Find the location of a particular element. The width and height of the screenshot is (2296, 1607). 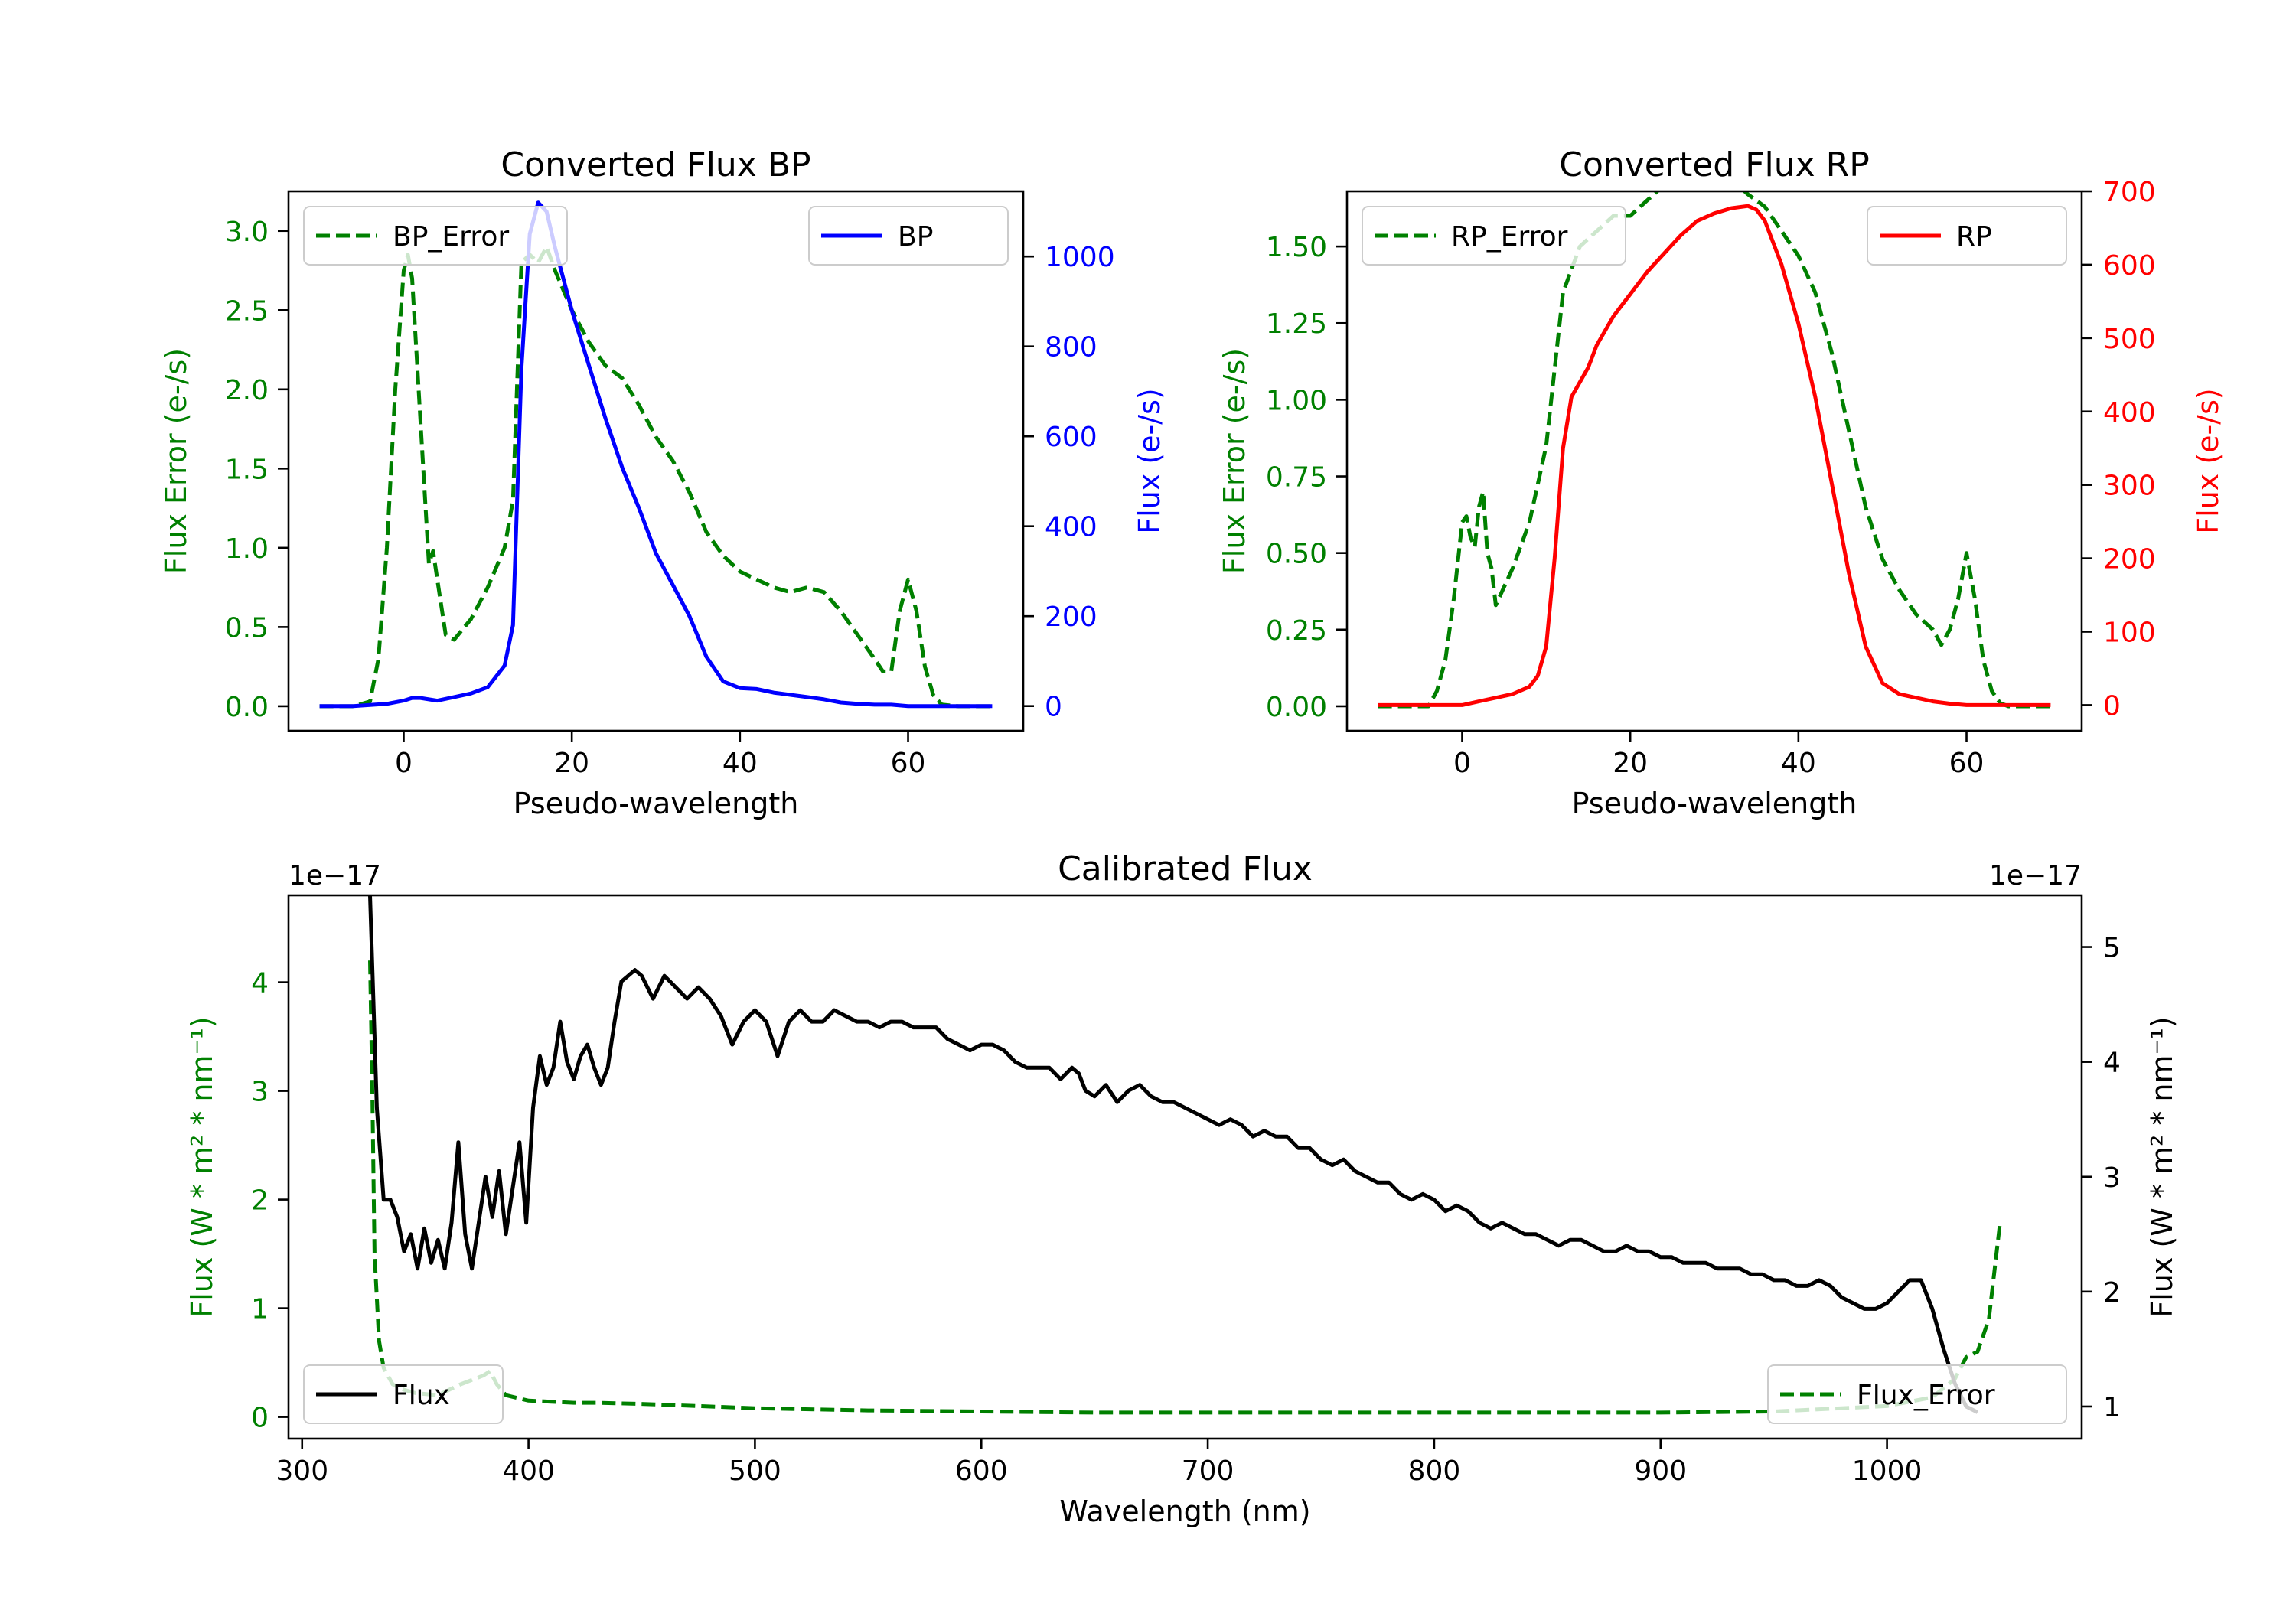

cal-legend-label: Flux_Error is located at coordinates (1926, 1395).